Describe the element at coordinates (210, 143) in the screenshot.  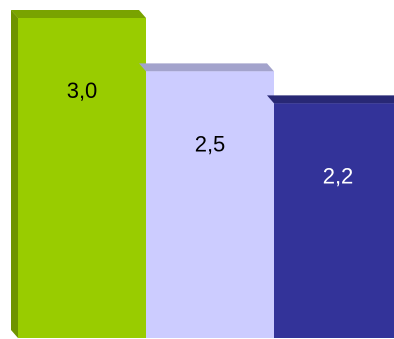
I see `value-label-second: 2,5` at that location.